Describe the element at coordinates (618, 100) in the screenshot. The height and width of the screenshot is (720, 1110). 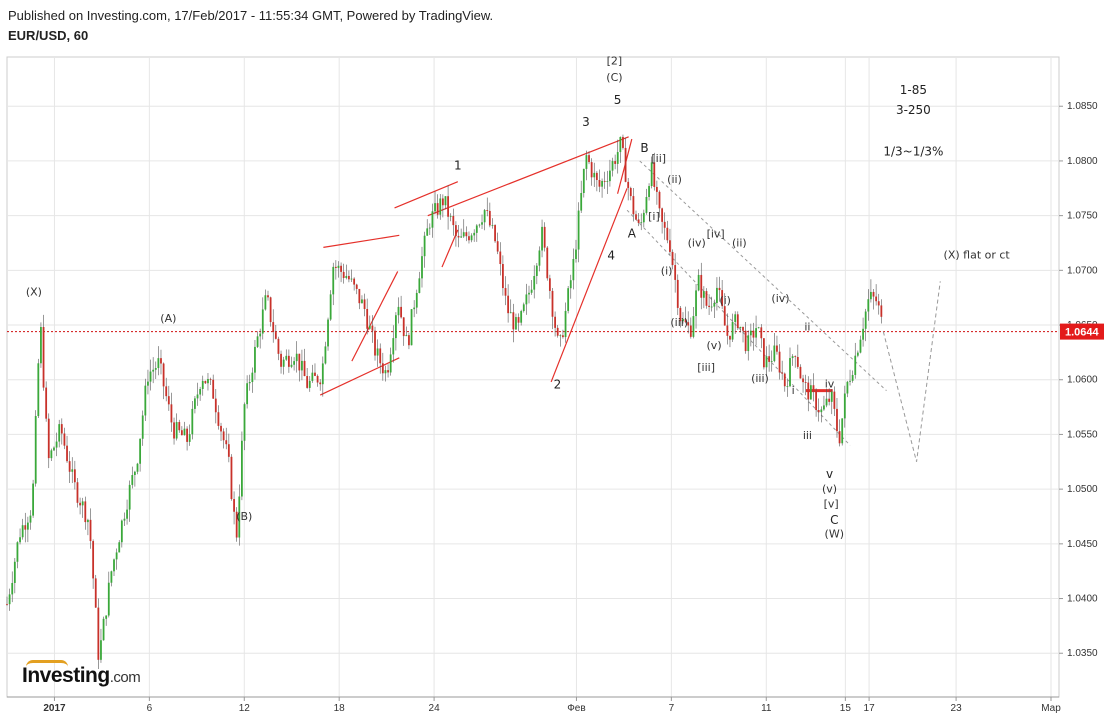
I see `wave-label-w5: 5` at that location.